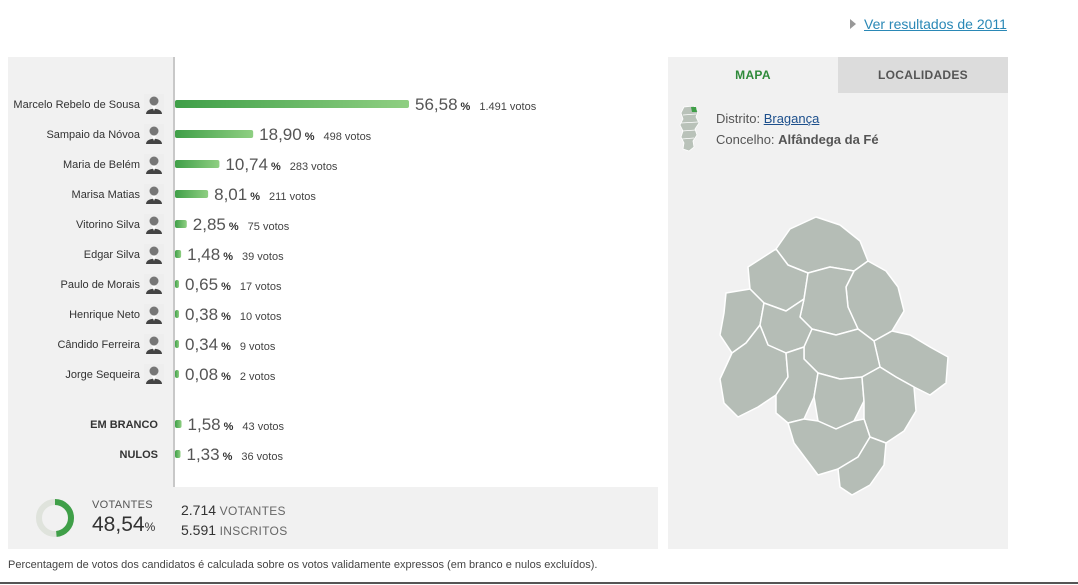 The width and height of the screenshot is (1078, 585). I want to click on result-percentage: 10,74% 283 votos, so click(281, 164).